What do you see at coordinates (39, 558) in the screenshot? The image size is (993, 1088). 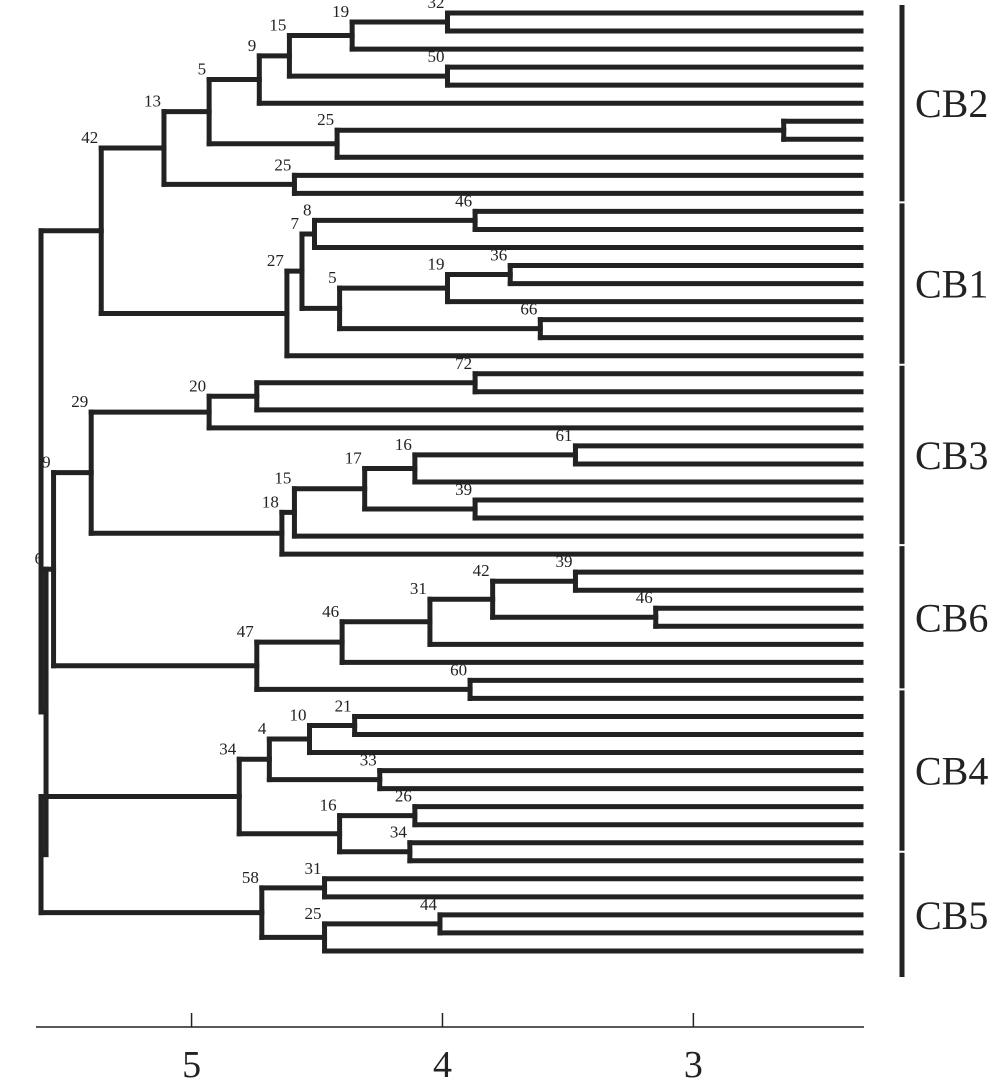 I see `node-support-label: 6` at bounding box center [39, 558].